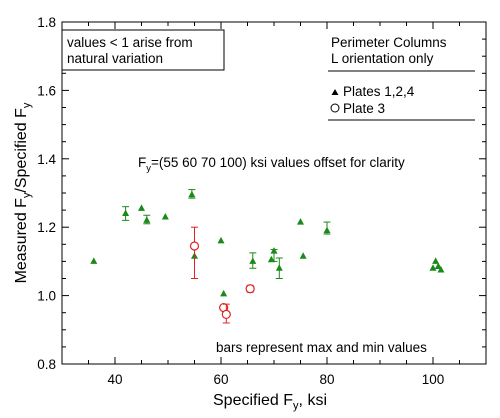  Describe the element at coordinates (46, 227) in the screenshot. I see `y-tick-label: 1.2` at that location.